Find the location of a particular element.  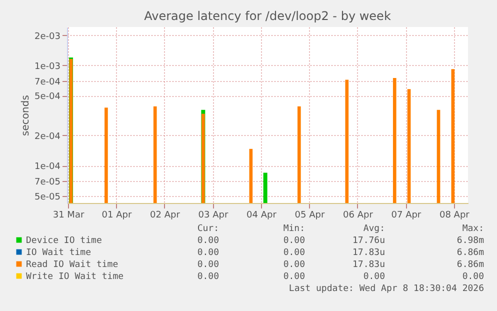

text: Cur: is located at coordinates (208, 229).